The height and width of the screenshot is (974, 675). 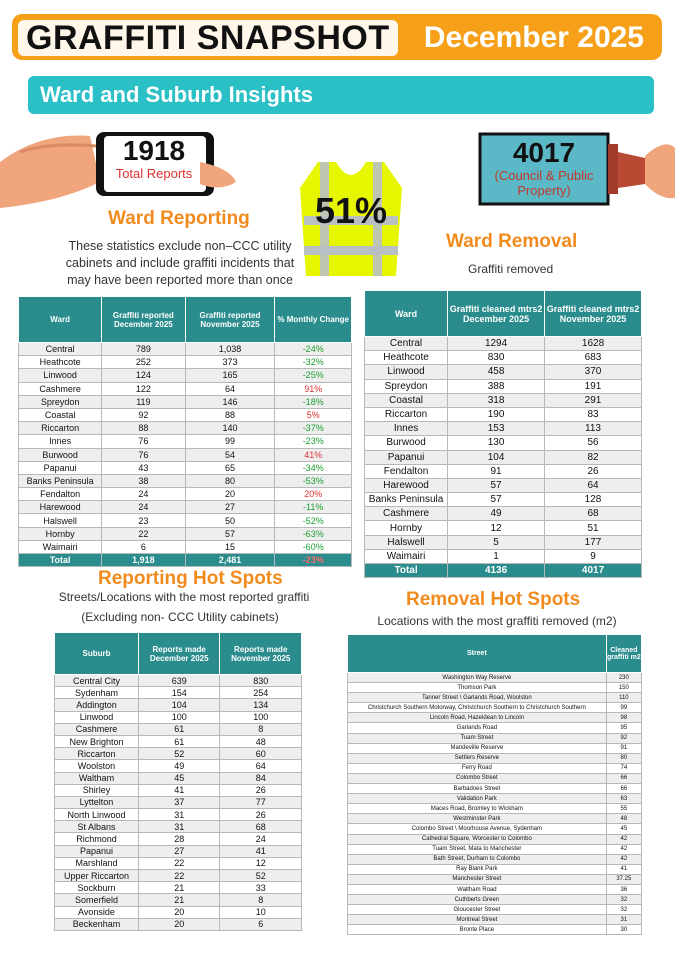 I want to click on ward-reporting-heading: Ward Reporting, so click(x=179, y=218).